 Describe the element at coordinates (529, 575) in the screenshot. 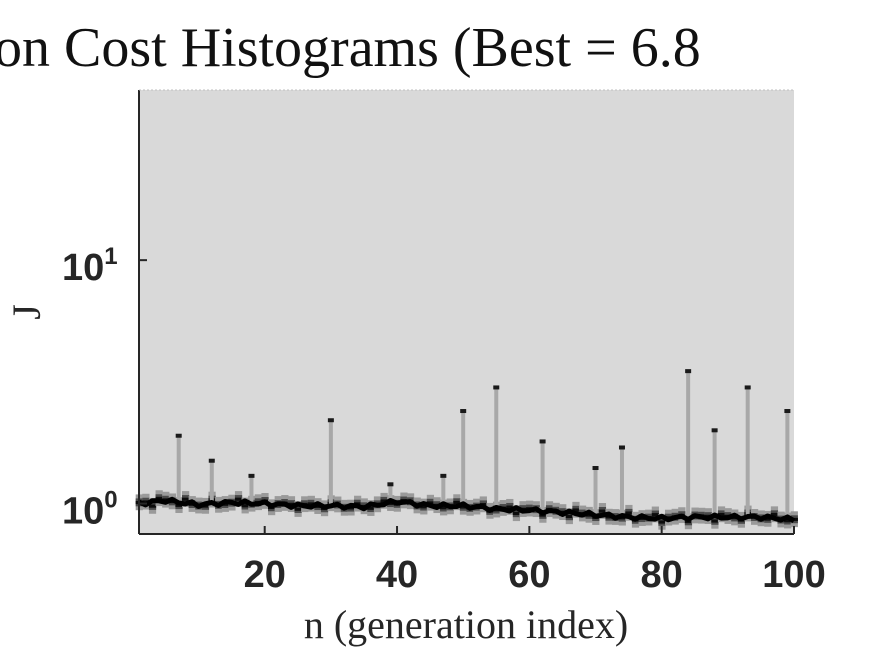

I see `x-tick-label: 60` at that location.